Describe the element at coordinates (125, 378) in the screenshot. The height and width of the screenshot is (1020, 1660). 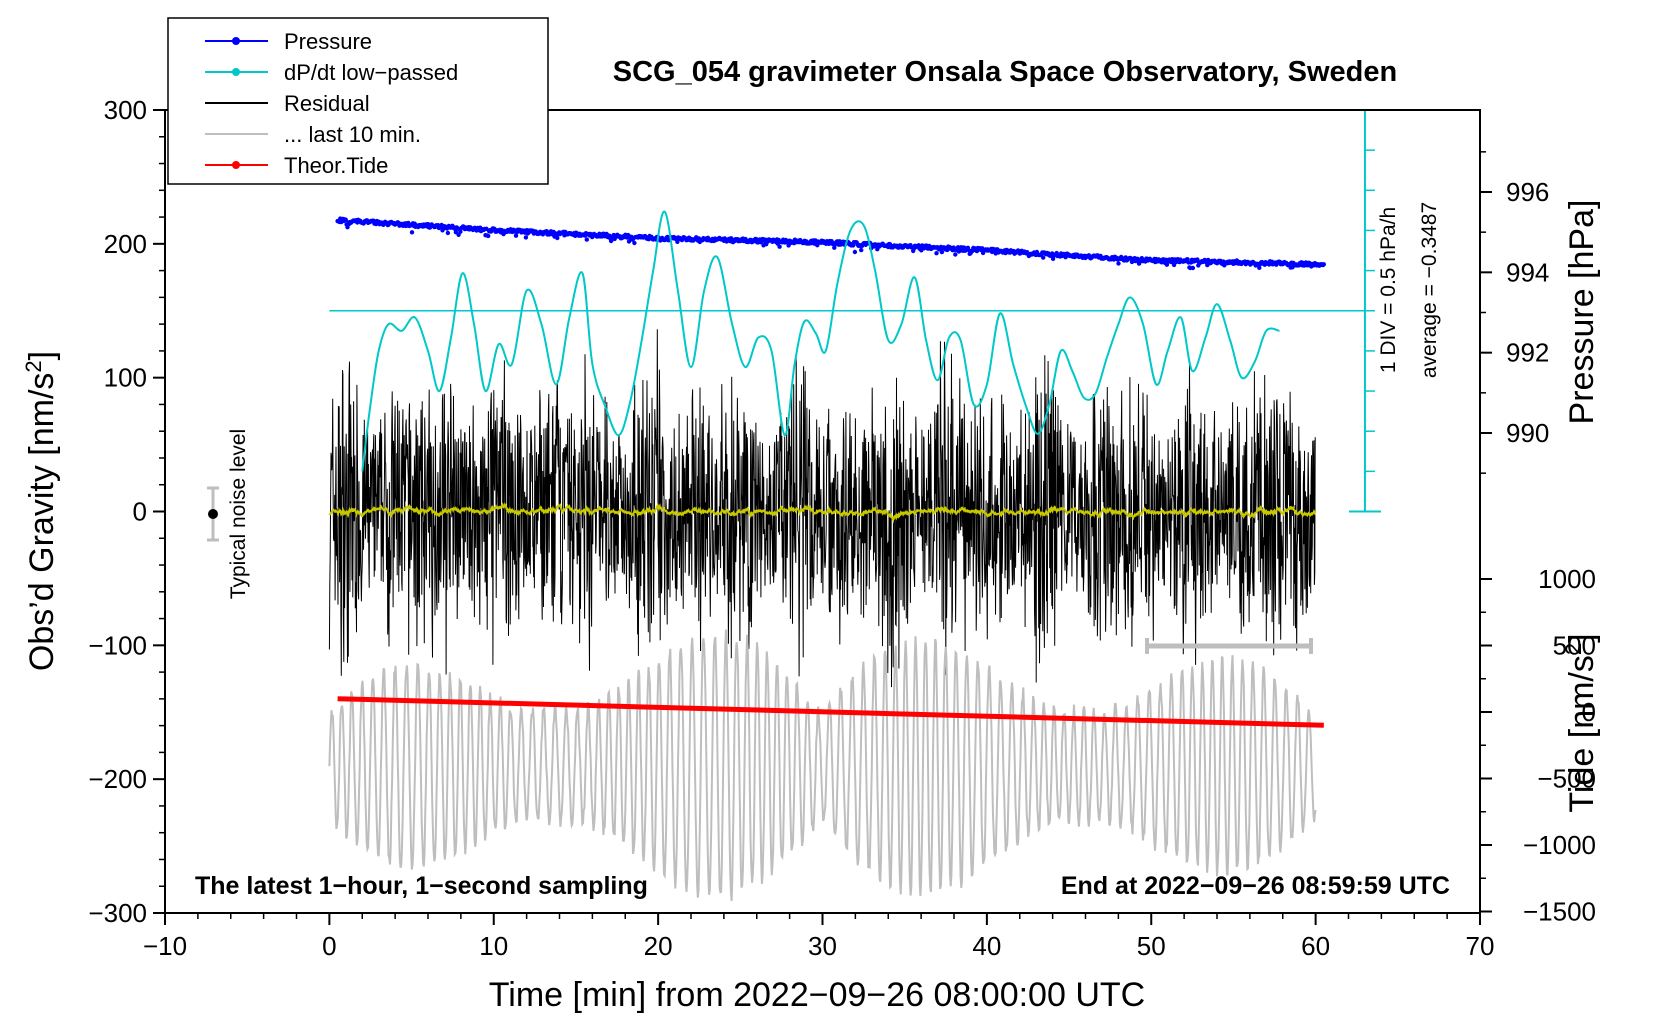
I see `y-left-tick-label: 100` at that location.